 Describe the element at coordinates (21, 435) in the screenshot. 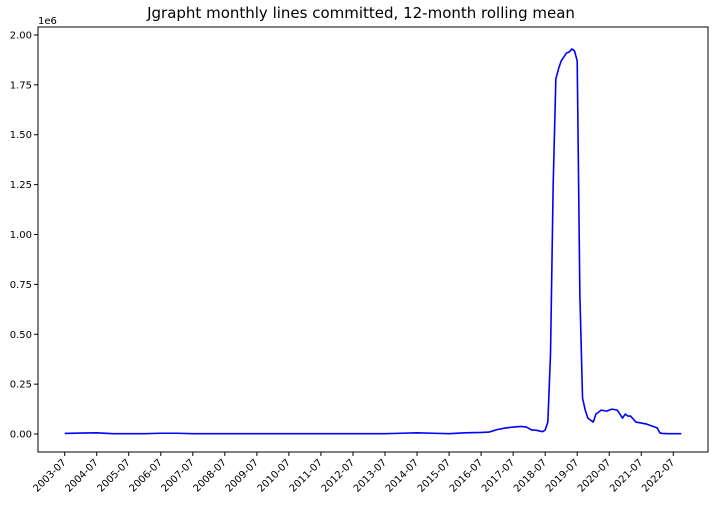

I see `y-tick-label: 0.00` at that location.